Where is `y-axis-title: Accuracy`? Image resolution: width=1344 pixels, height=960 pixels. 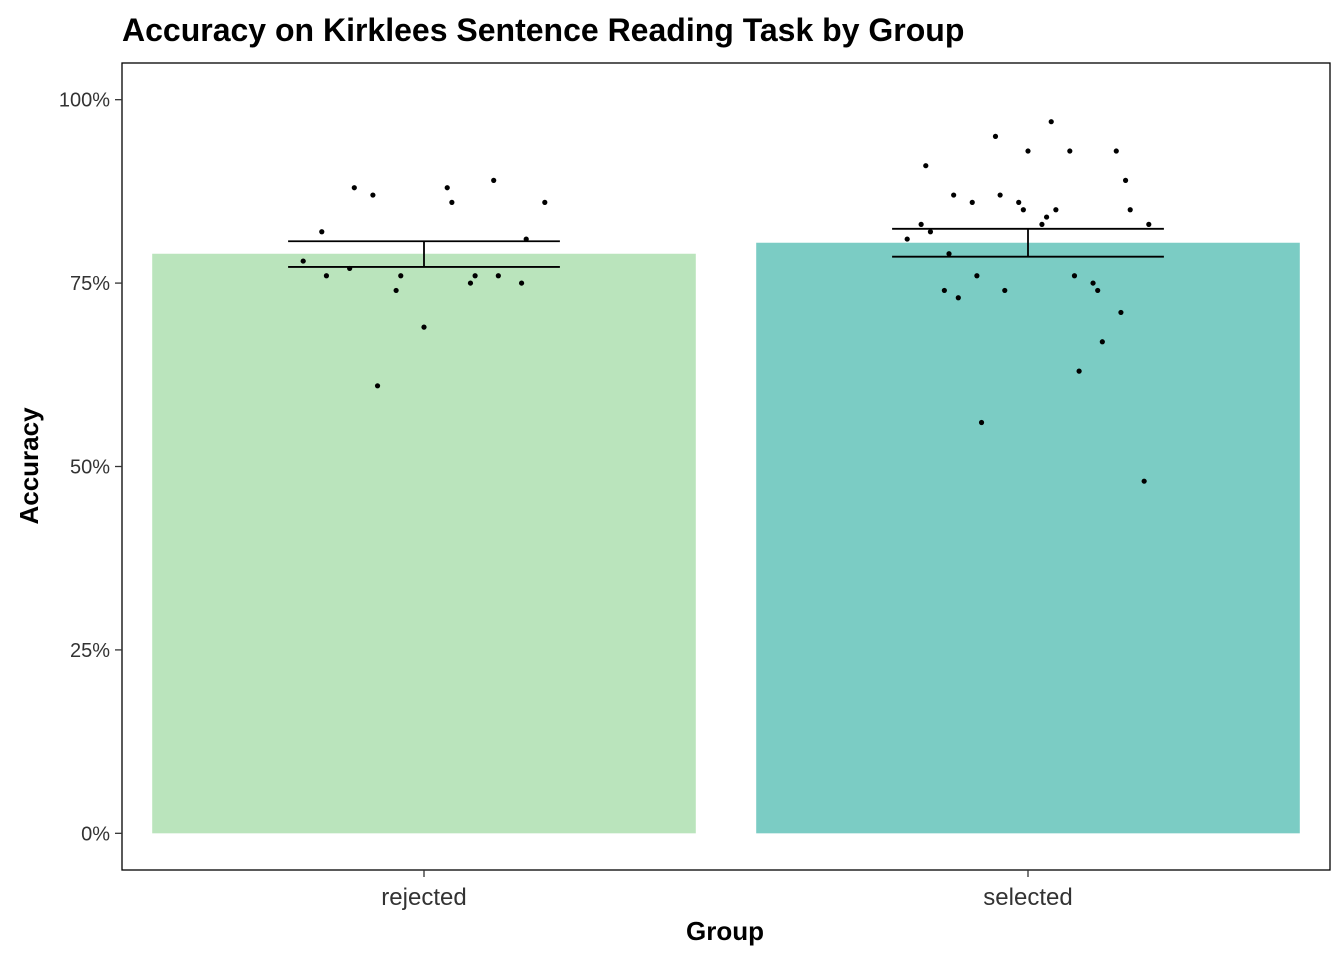
y-axis-title: Accuracy is located at coordinates (29, 466).